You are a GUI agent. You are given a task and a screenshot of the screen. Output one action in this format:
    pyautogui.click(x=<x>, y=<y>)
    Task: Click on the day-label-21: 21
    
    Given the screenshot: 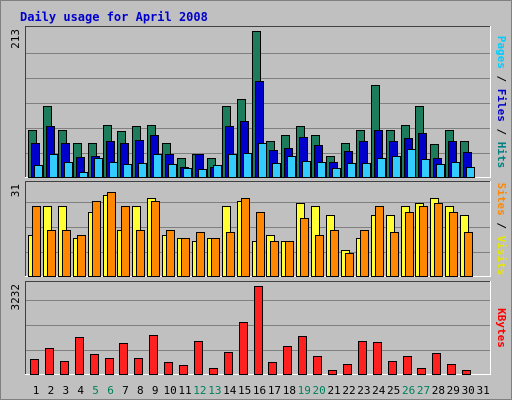 What is the action you would take?
    pyautogui.click(x=333, y=390)
    